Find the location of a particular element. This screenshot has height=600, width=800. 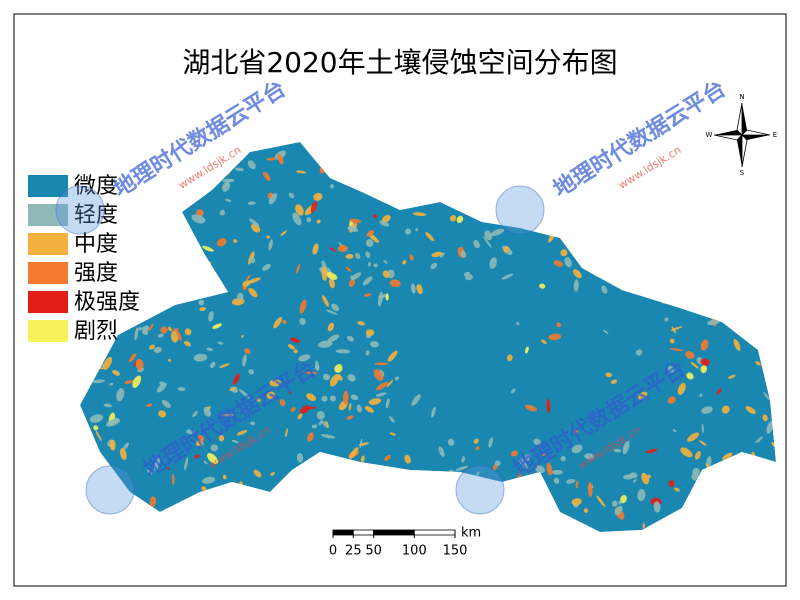

scale-label: 100 is located at coordinates (414, 551).